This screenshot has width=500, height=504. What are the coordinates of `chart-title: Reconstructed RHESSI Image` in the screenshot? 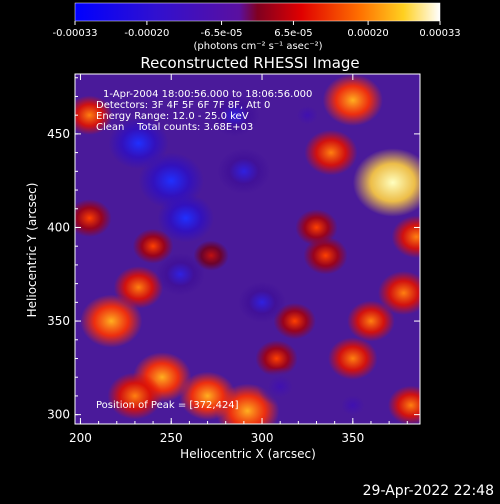 It's located at (249, 63).